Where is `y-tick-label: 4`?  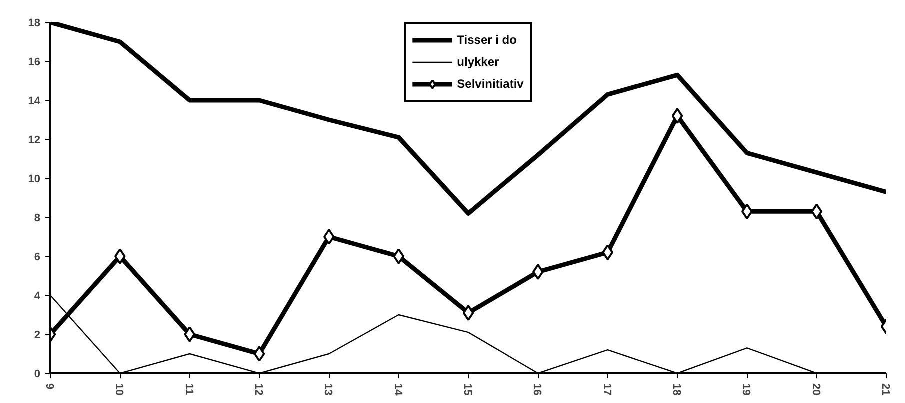 y-tick-label: 4 is located at coordinates (38, 296).